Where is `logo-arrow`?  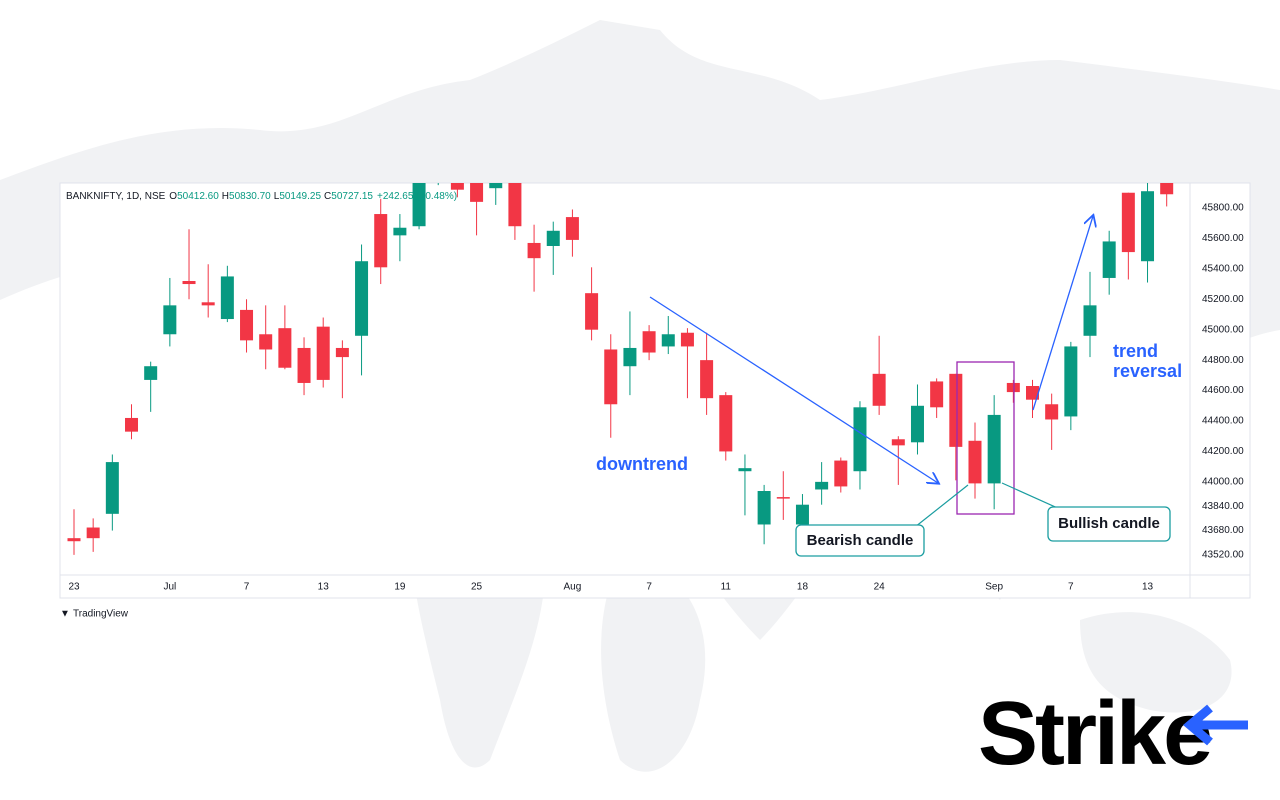 logo-arrow is located at coordinates (1215, 725).